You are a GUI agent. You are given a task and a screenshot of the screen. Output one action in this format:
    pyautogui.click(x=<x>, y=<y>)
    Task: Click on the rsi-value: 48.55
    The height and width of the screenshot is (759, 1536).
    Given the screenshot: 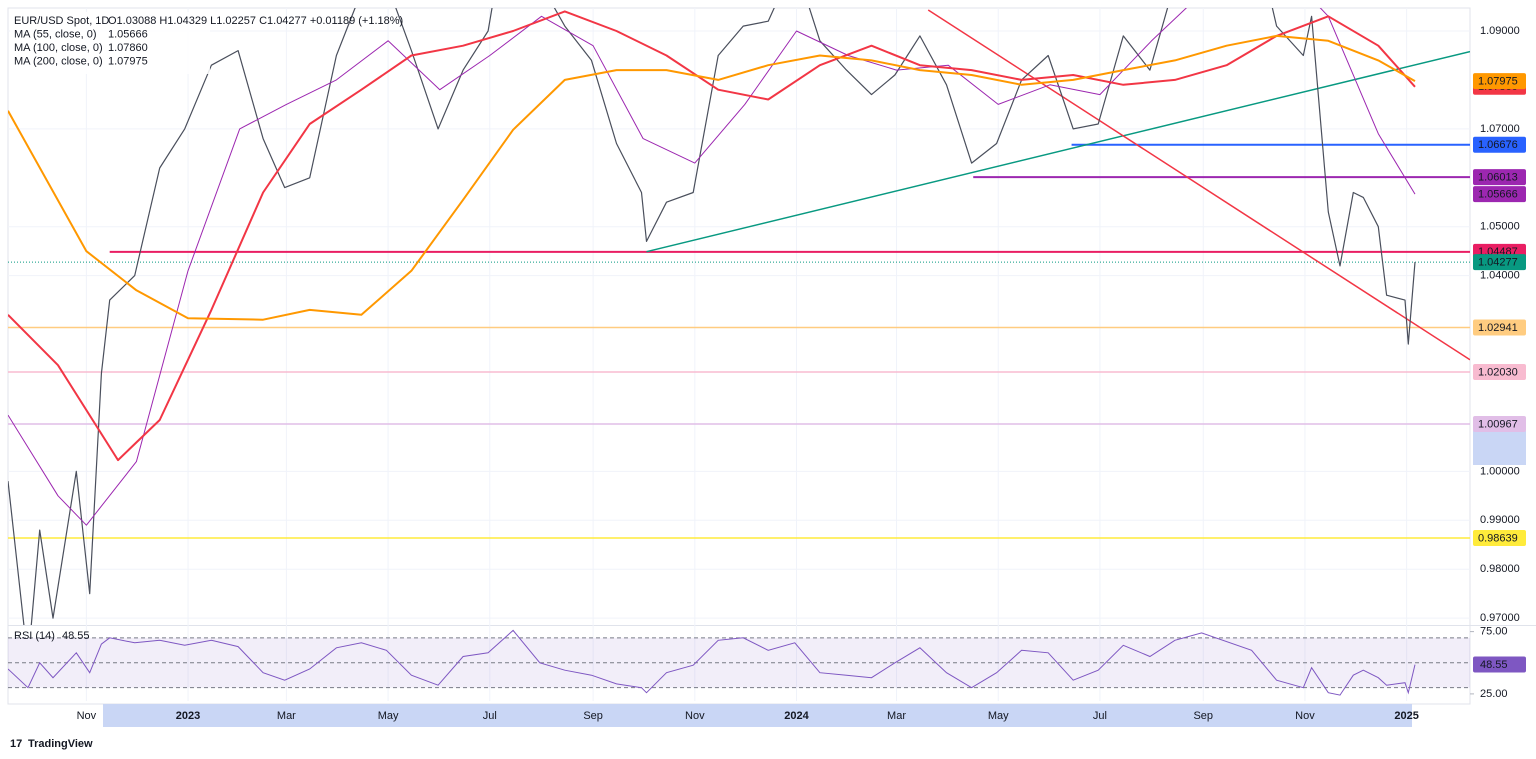 What is the action you would take?
    pyautogui.click(x=76, y=636)
    